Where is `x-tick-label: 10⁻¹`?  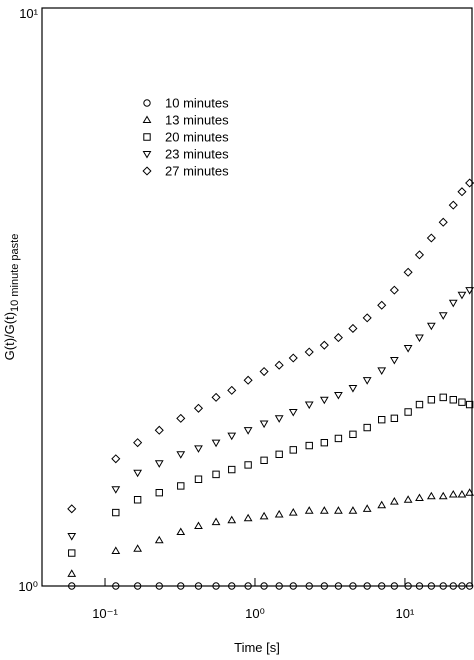
x-tick-label: 10⁻¹ is located at coordinates (105, 613).